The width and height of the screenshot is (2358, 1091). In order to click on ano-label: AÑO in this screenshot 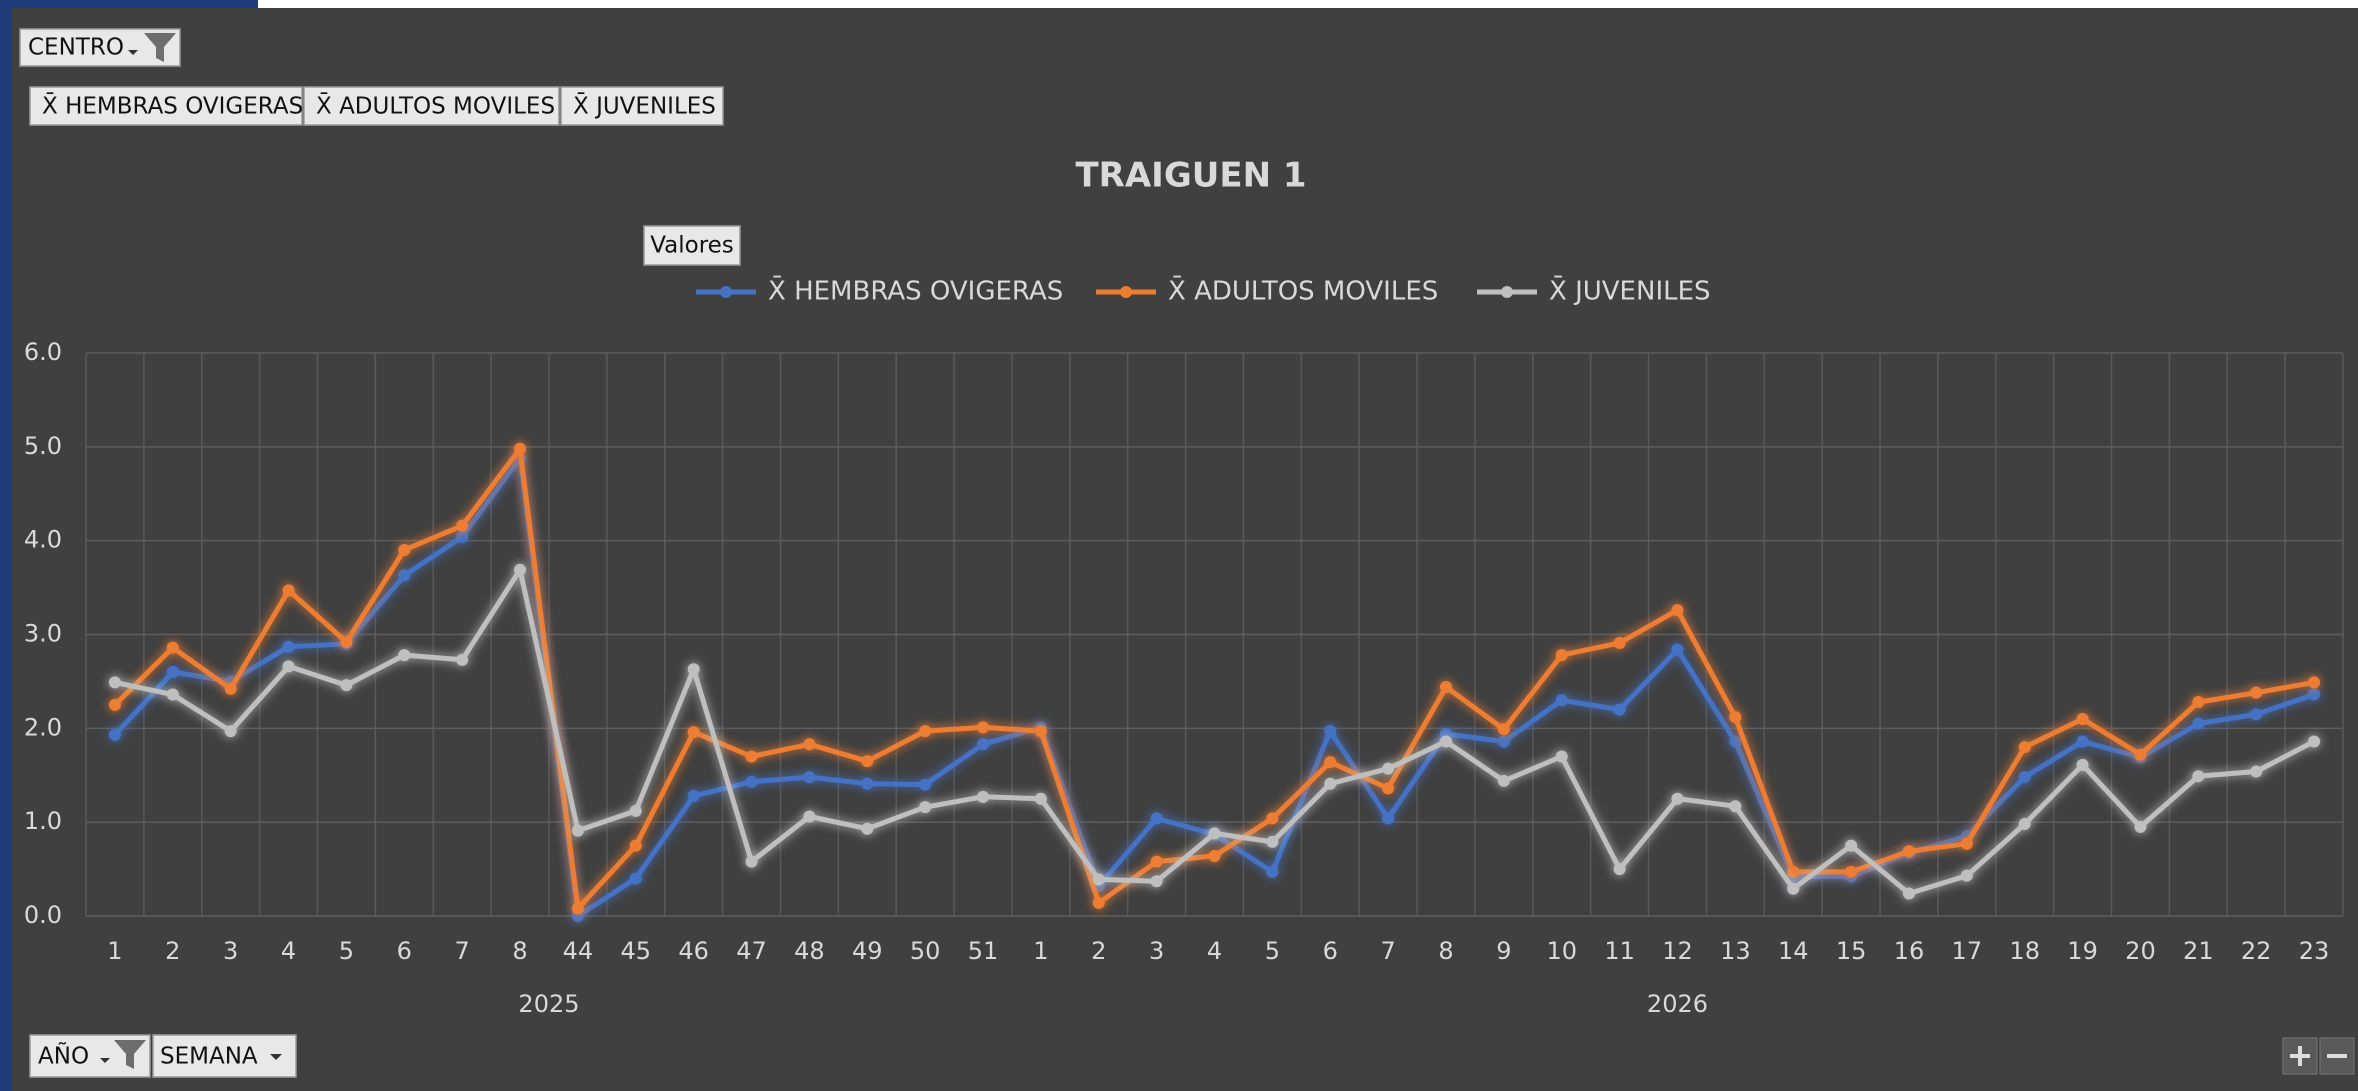, I will do `click(63, 1056)`.